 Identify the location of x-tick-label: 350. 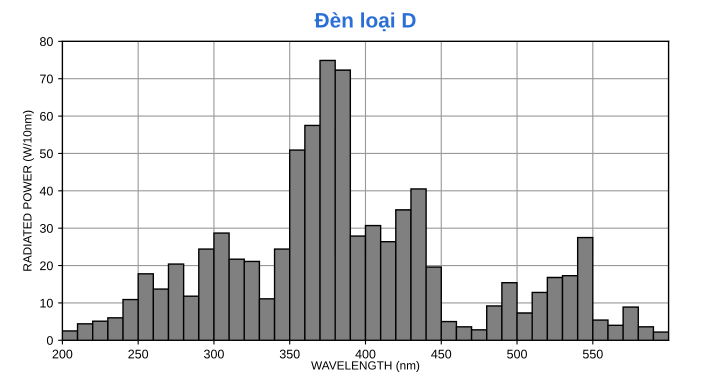
(290, 354).